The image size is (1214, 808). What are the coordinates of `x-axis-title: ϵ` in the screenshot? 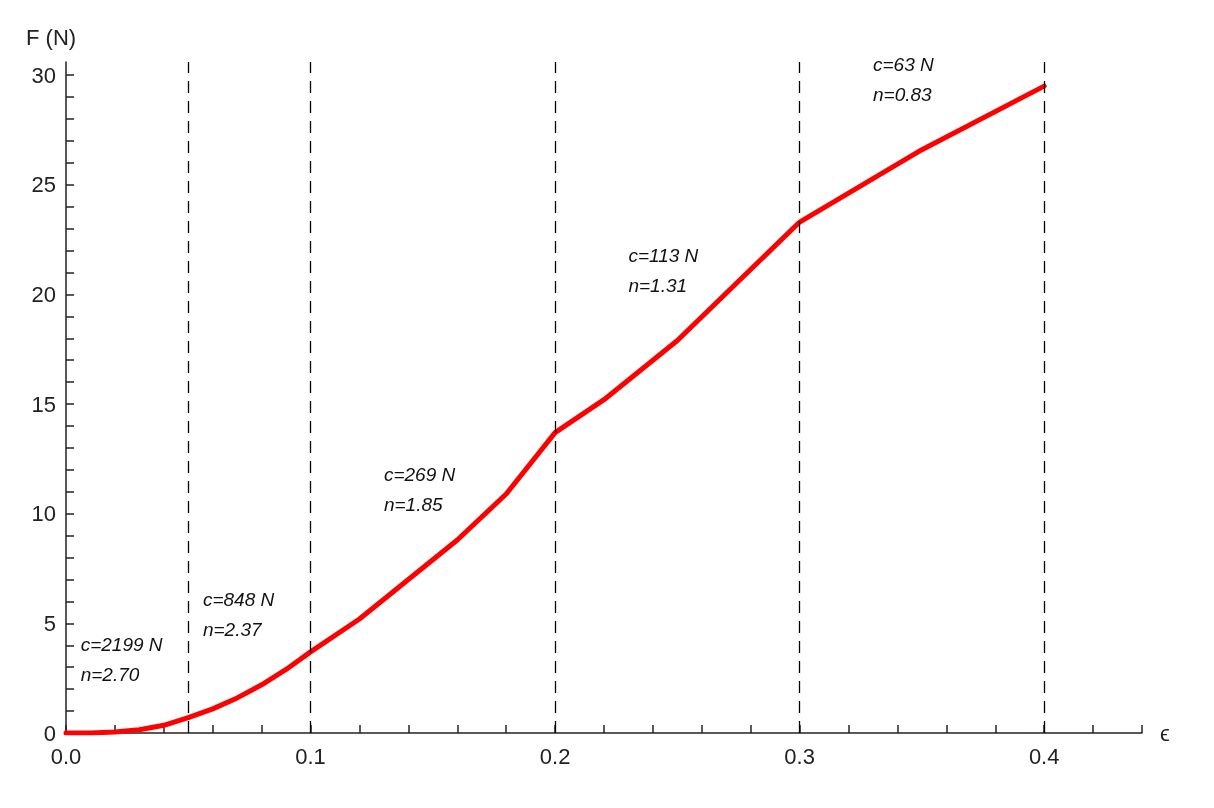 It's located at (1165, 733).